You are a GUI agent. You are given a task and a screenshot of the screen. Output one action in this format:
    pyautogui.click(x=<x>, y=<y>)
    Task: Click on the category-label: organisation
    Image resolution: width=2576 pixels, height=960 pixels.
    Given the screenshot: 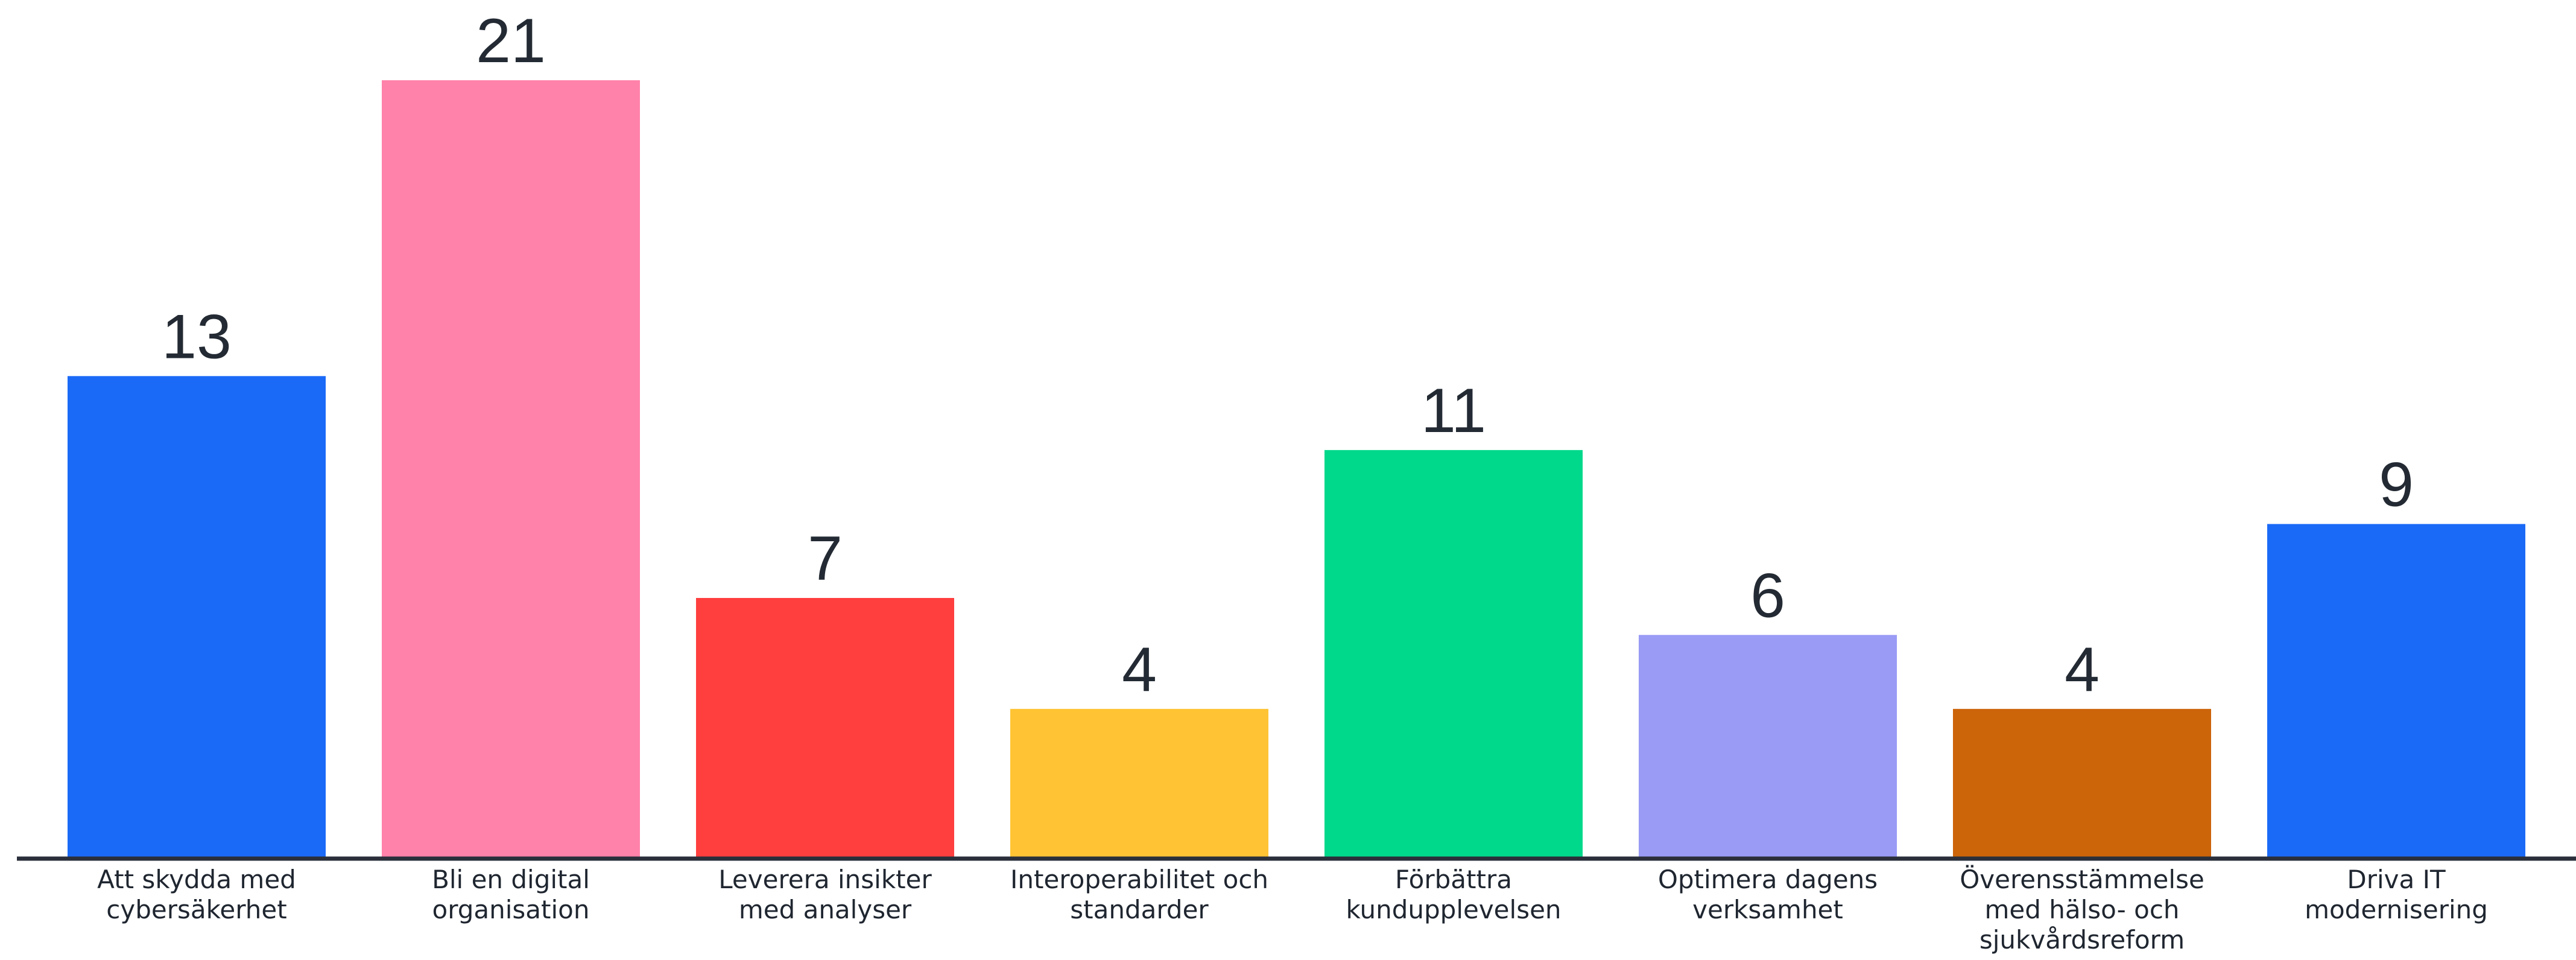 What is the action you would take?
    pyautogui.click(x=511, y=909)
    